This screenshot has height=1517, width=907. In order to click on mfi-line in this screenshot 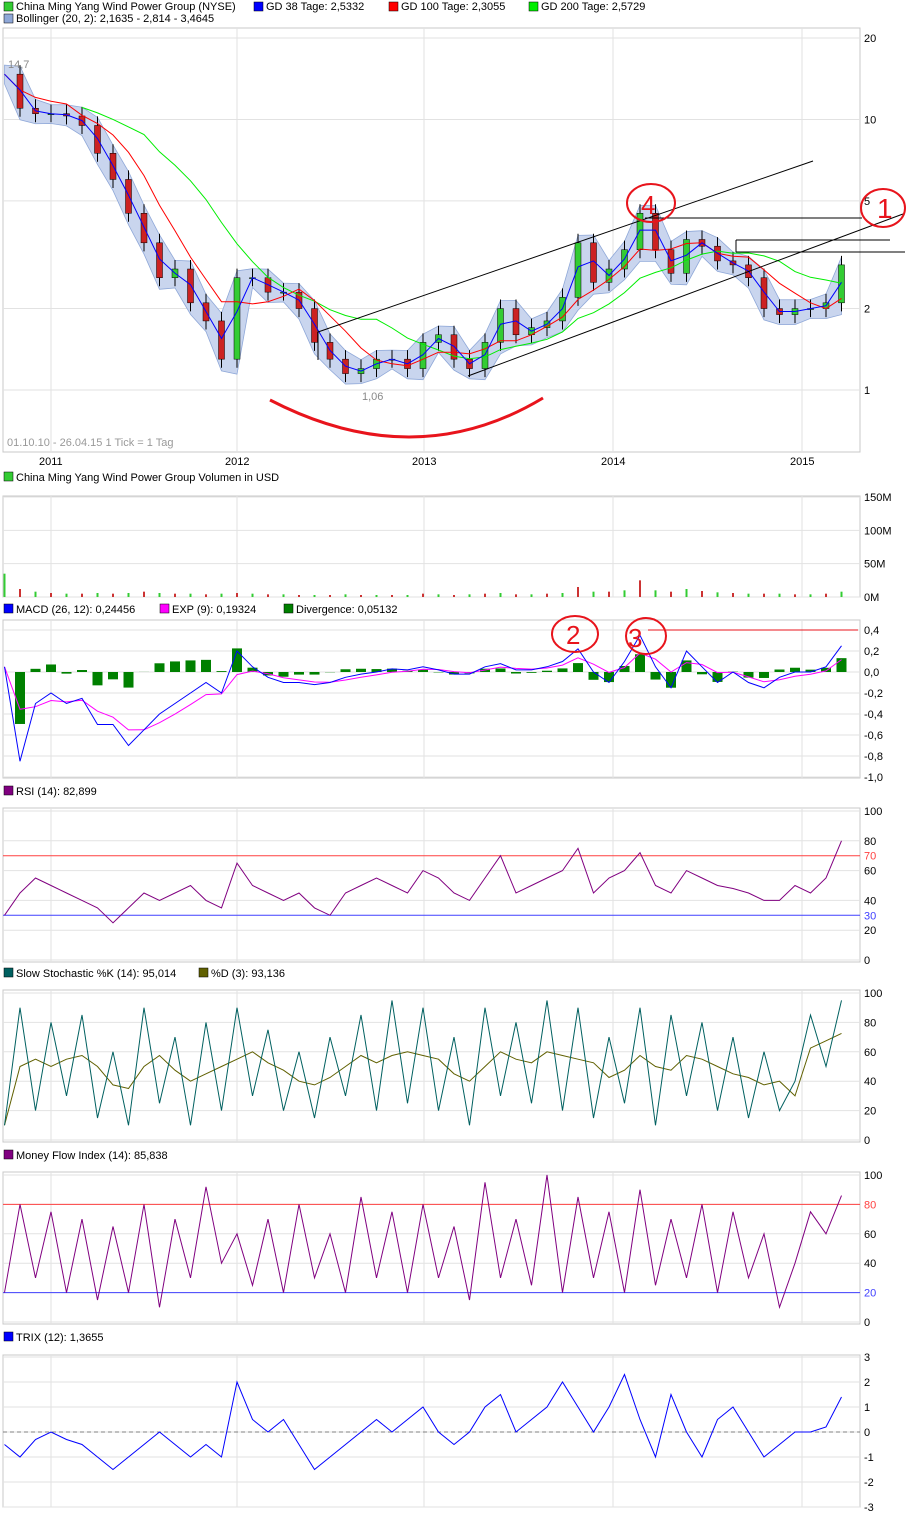, I will do `click(423, 1242)`.